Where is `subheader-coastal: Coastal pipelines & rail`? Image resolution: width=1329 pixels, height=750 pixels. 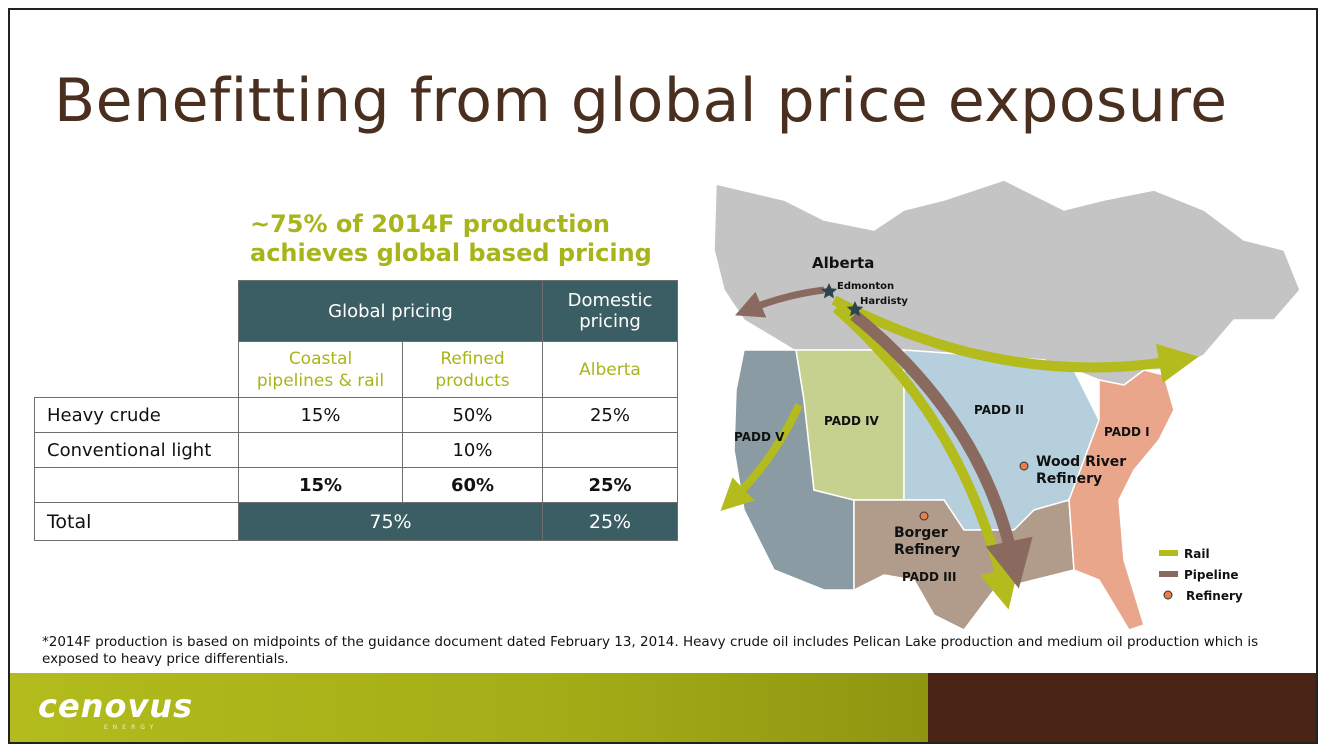 subheader-coastal: Coastal pipelines & rail is located at coordinates (320, 369).